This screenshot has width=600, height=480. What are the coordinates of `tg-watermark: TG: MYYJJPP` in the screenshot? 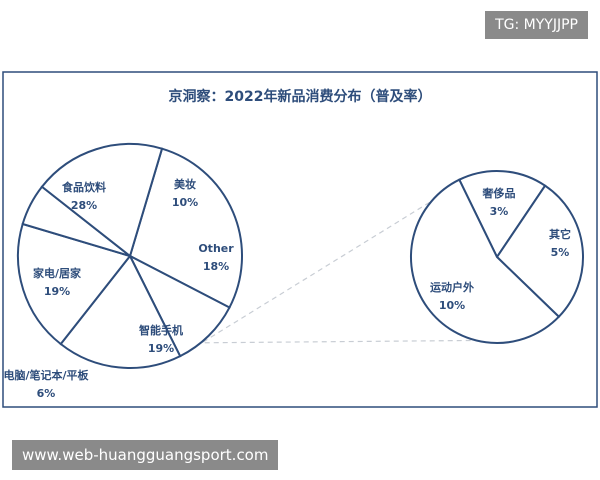 It's located at (536, 25).